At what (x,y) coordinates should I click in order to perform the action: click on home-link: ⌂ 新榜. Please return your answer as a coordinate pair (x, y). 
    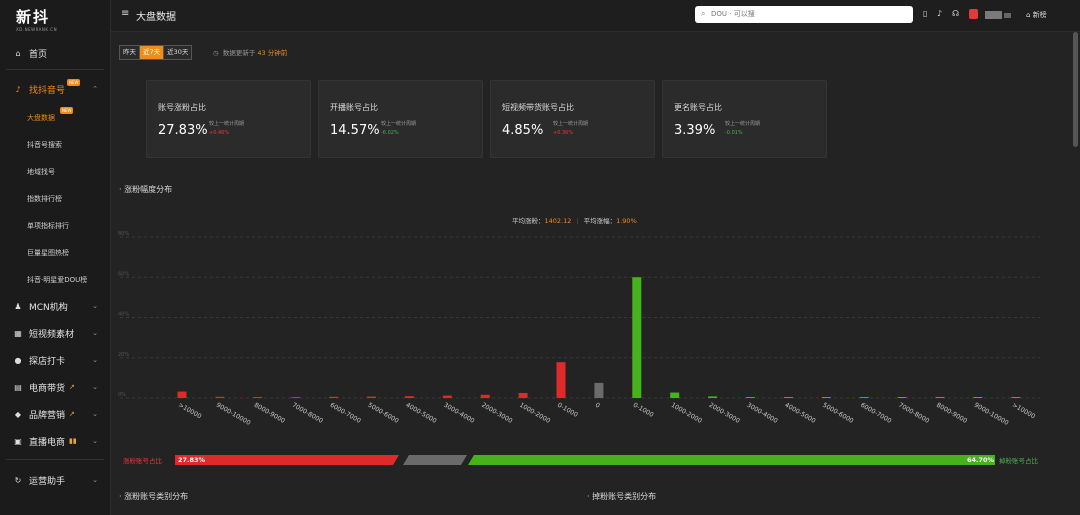
    Looking at the image, I should click on (1036, 15).